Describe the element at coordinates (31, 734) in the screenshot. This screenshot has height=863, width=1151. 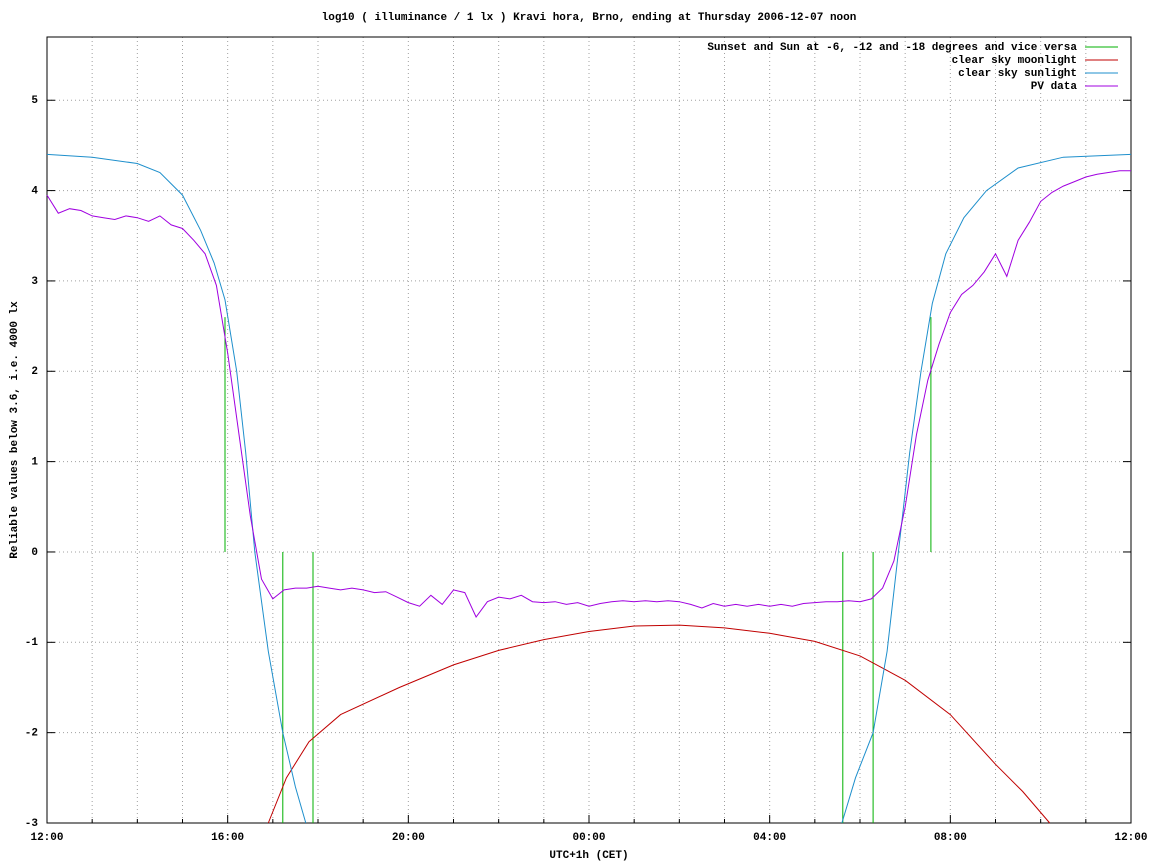
I see `y-tick-label: -2` at that location.